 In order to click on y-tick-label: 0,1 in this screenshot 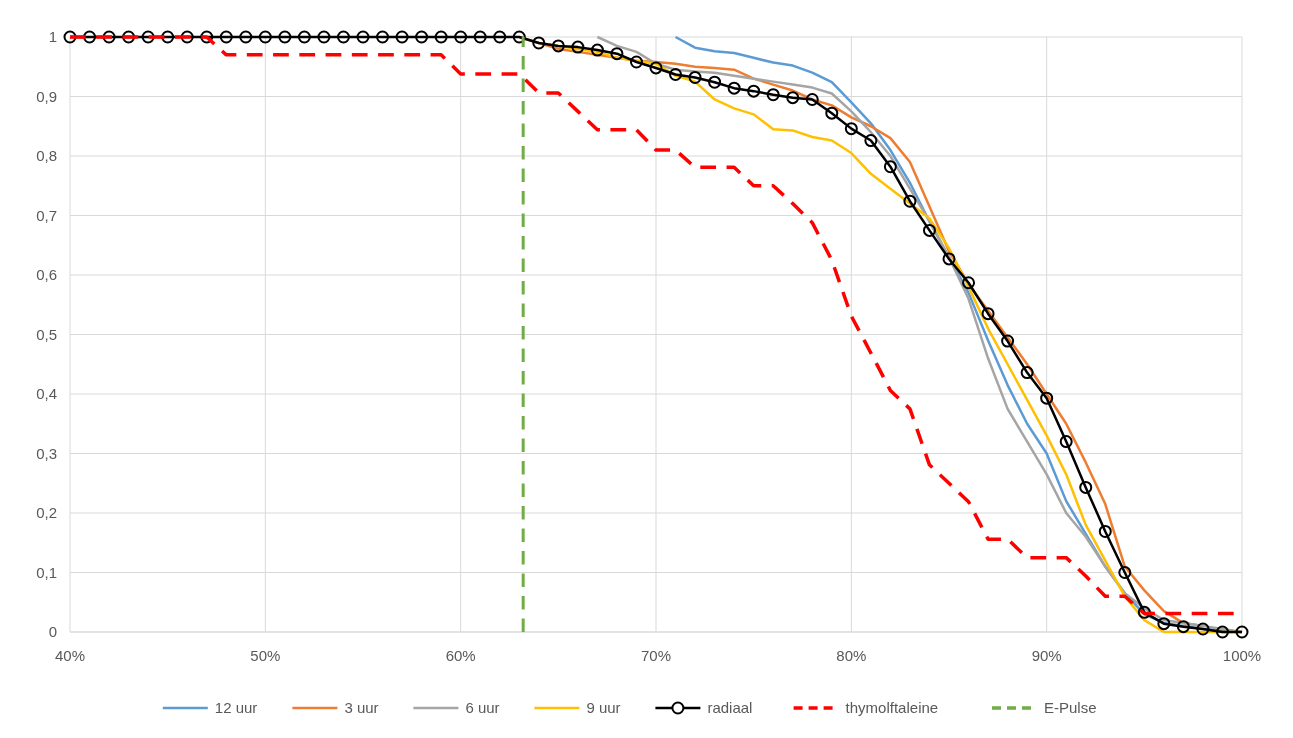, I will do `click(46, 572)`.